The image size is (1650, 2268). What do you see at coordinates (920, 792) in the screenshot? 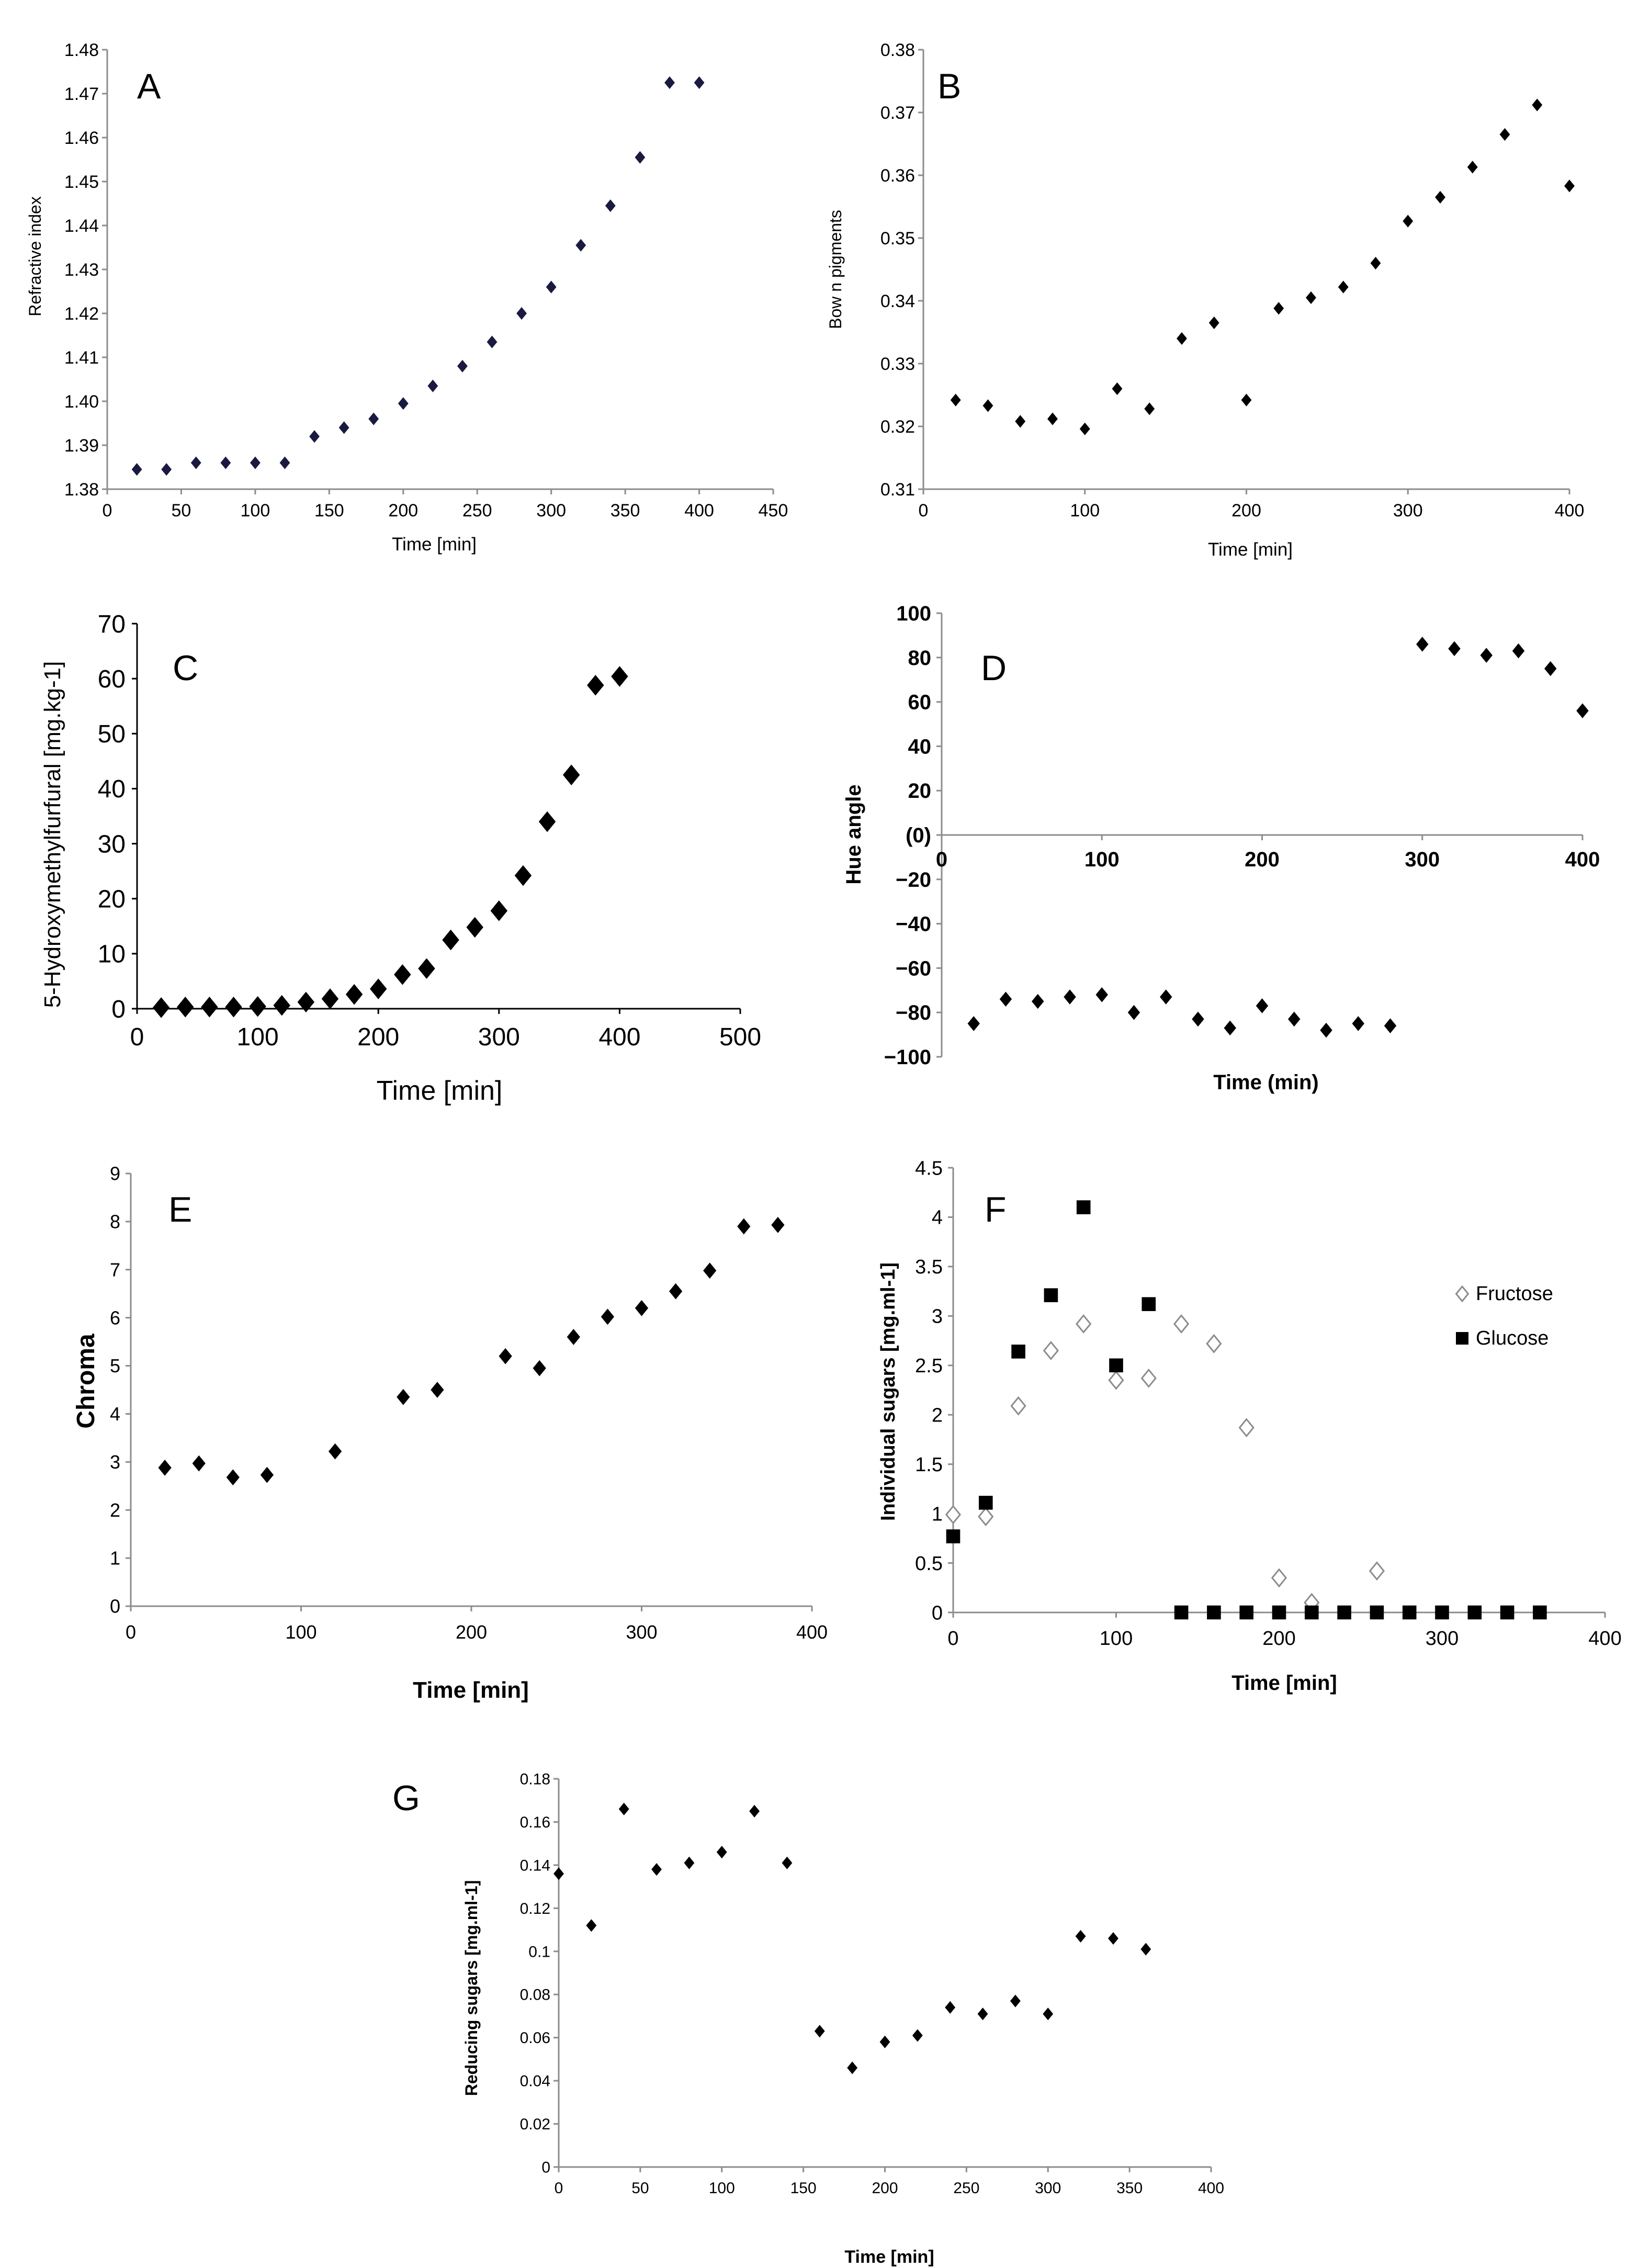
I see `panel-d-y-tick-label: 20` at bounding box center [920, 792].